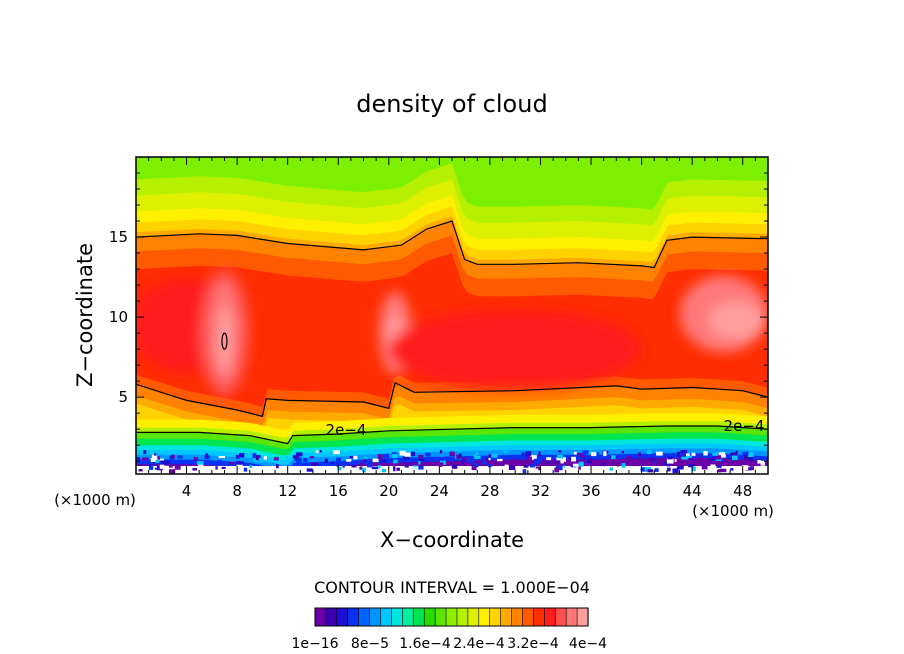 The width and height of the screenshot is (904, 654). I want to click on x-tick-label: 28, so click(489, 491).